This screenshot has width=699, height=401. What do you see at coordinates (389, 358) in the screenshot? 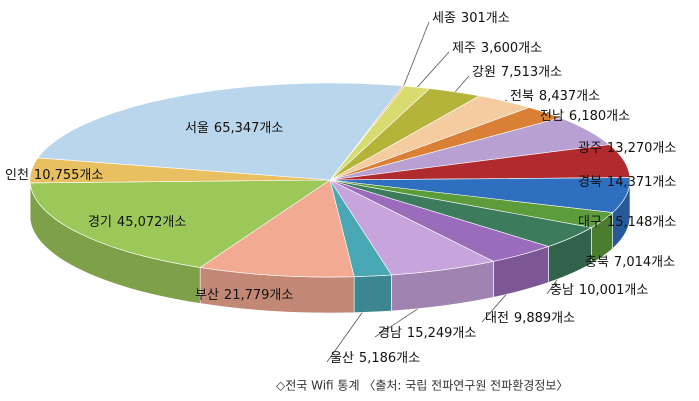
I see `value-label: 5,186개소` at bounding box center [389, 358].